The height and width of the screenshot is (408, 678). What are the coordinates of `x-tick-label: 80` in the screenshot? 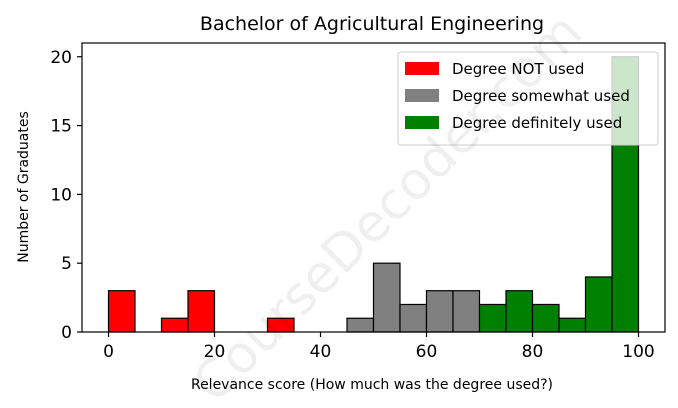 It's located at (533, 352).